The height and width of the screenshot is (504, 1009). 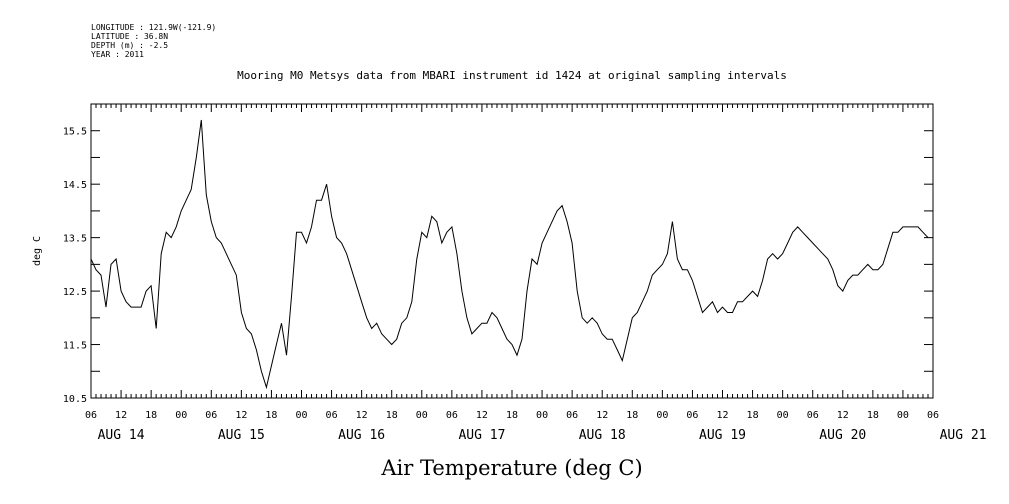 I want to click on y-tick-label: 11.5, so click(x=75, y=346).